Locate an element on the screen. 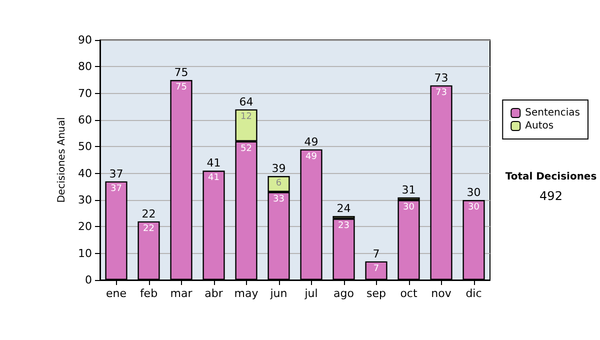 The height and width of the screenshot is (340, 600). data-label: 41 is located at coordinates (214, 178).